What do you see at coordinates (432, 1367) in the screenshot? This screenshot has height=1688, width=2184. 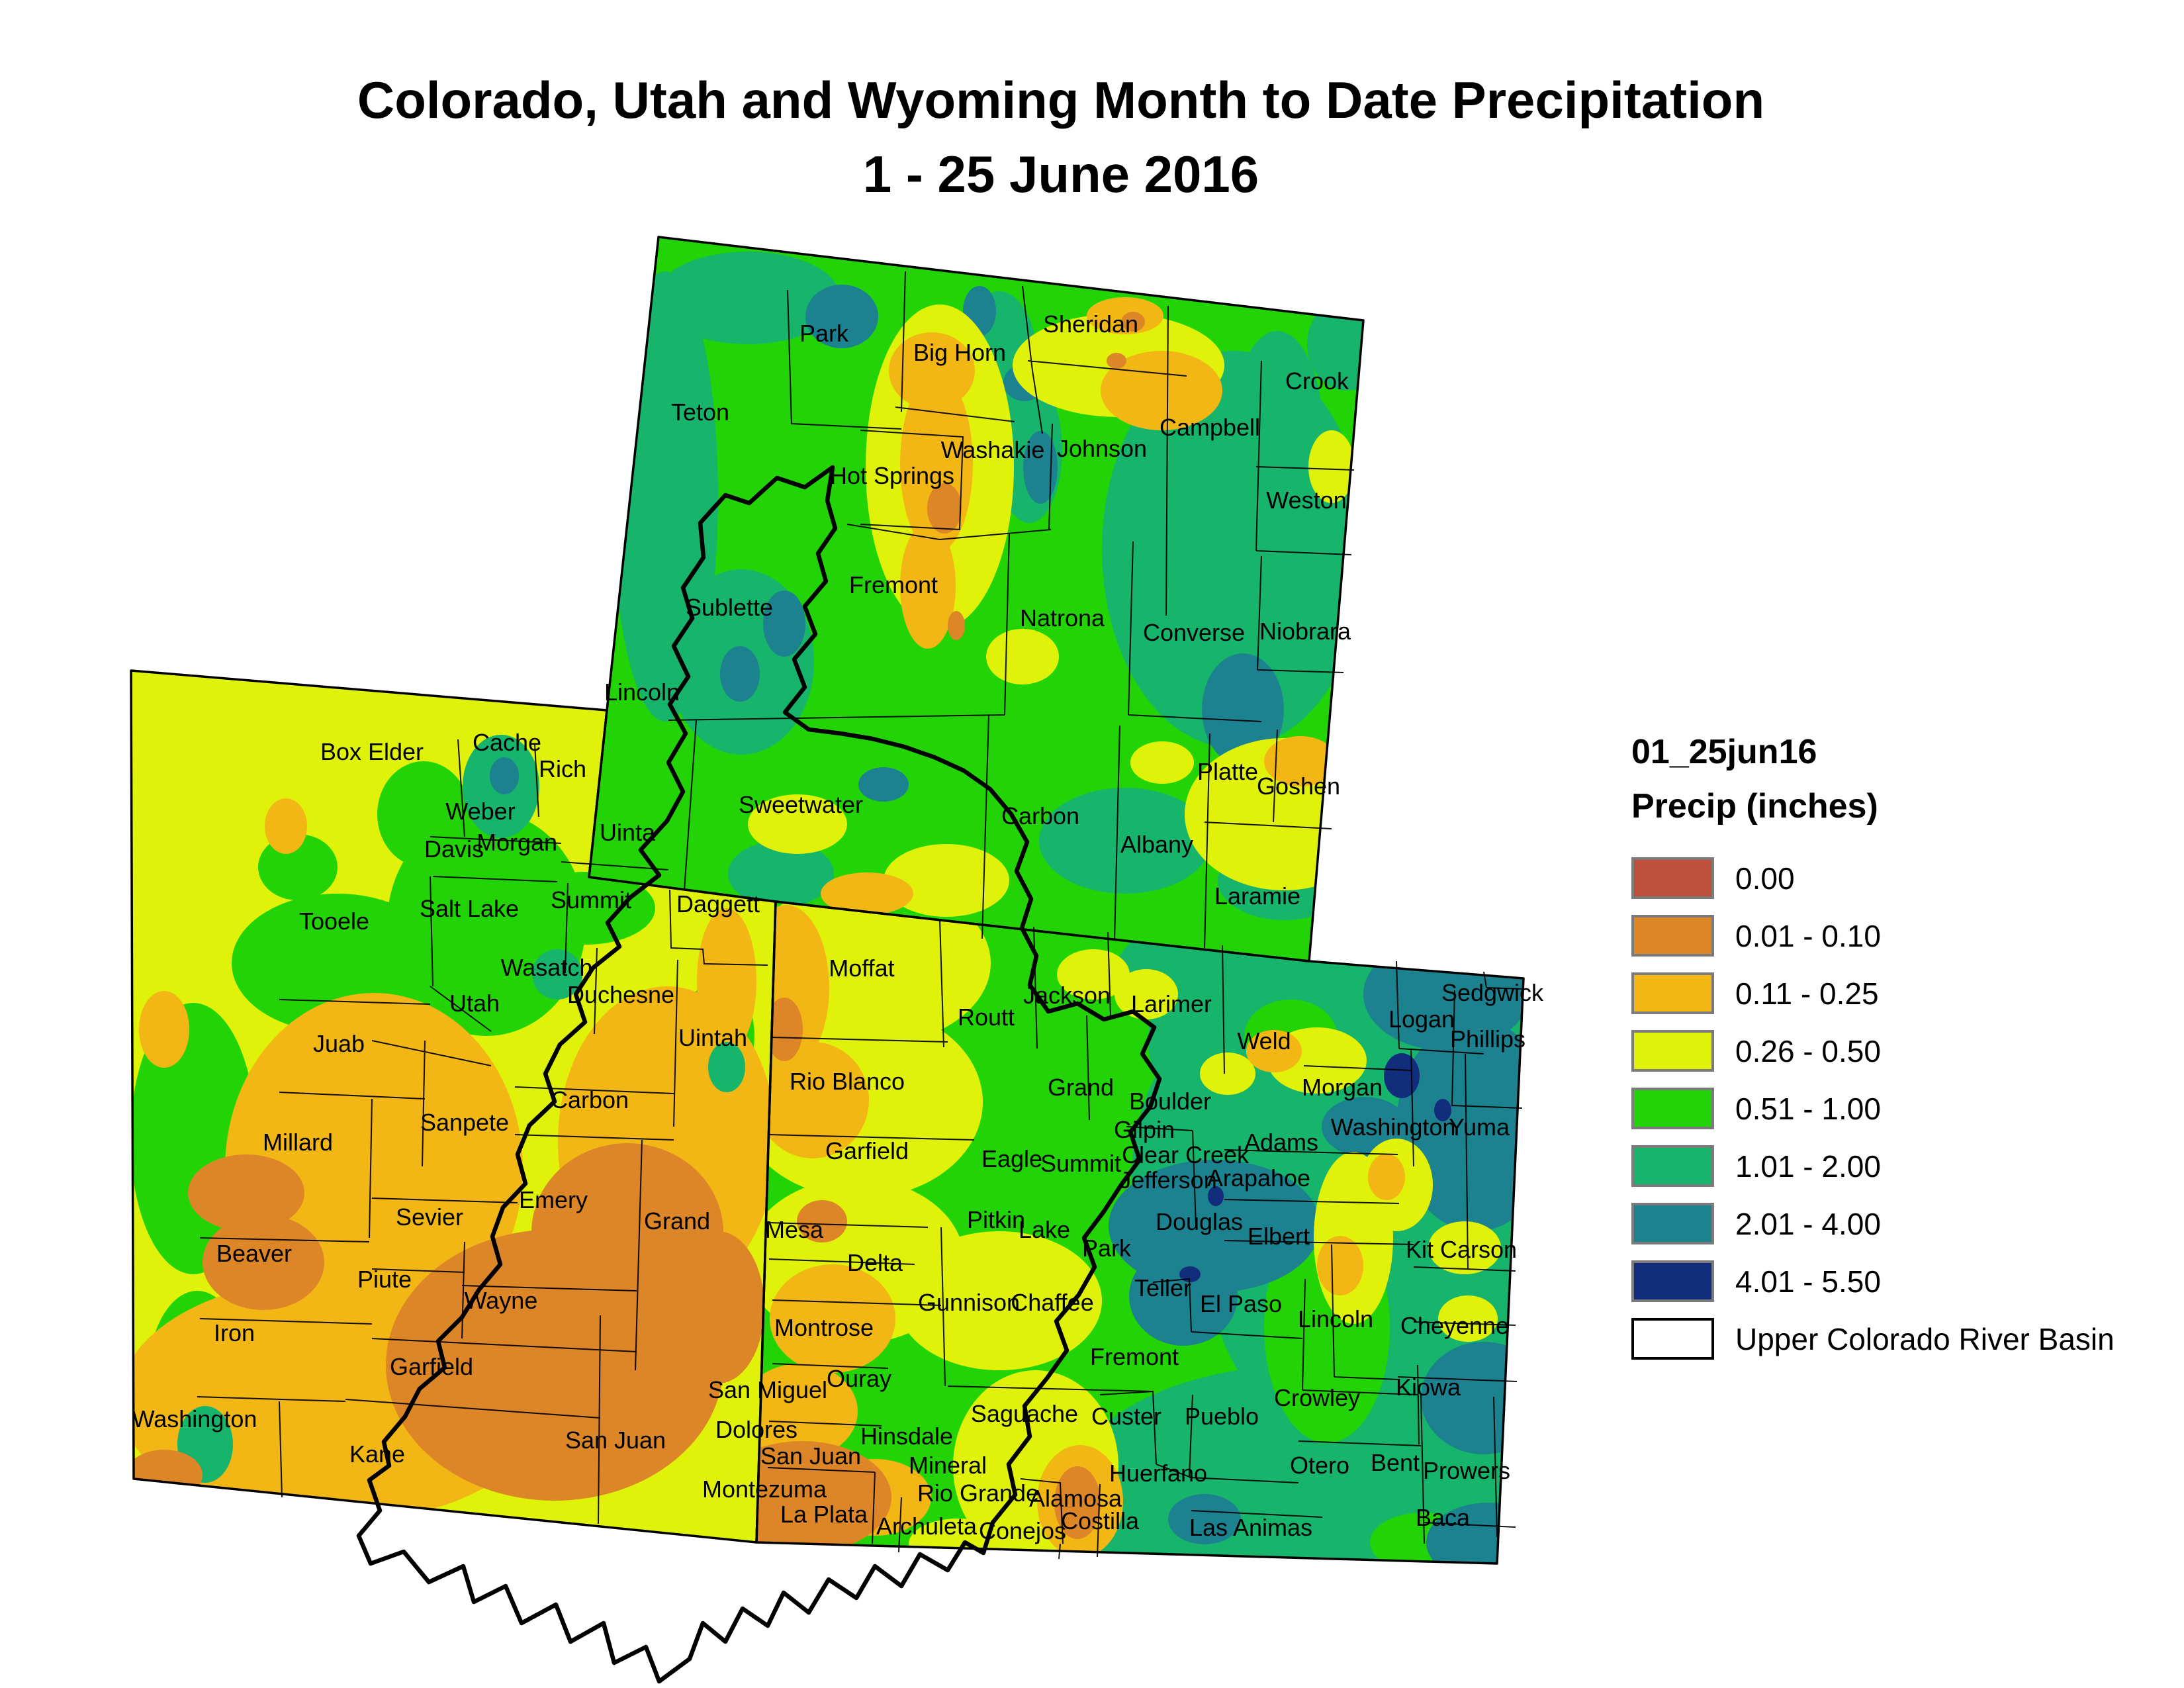 I see `county-label: Garfield` at bounding box center [432, 1367].